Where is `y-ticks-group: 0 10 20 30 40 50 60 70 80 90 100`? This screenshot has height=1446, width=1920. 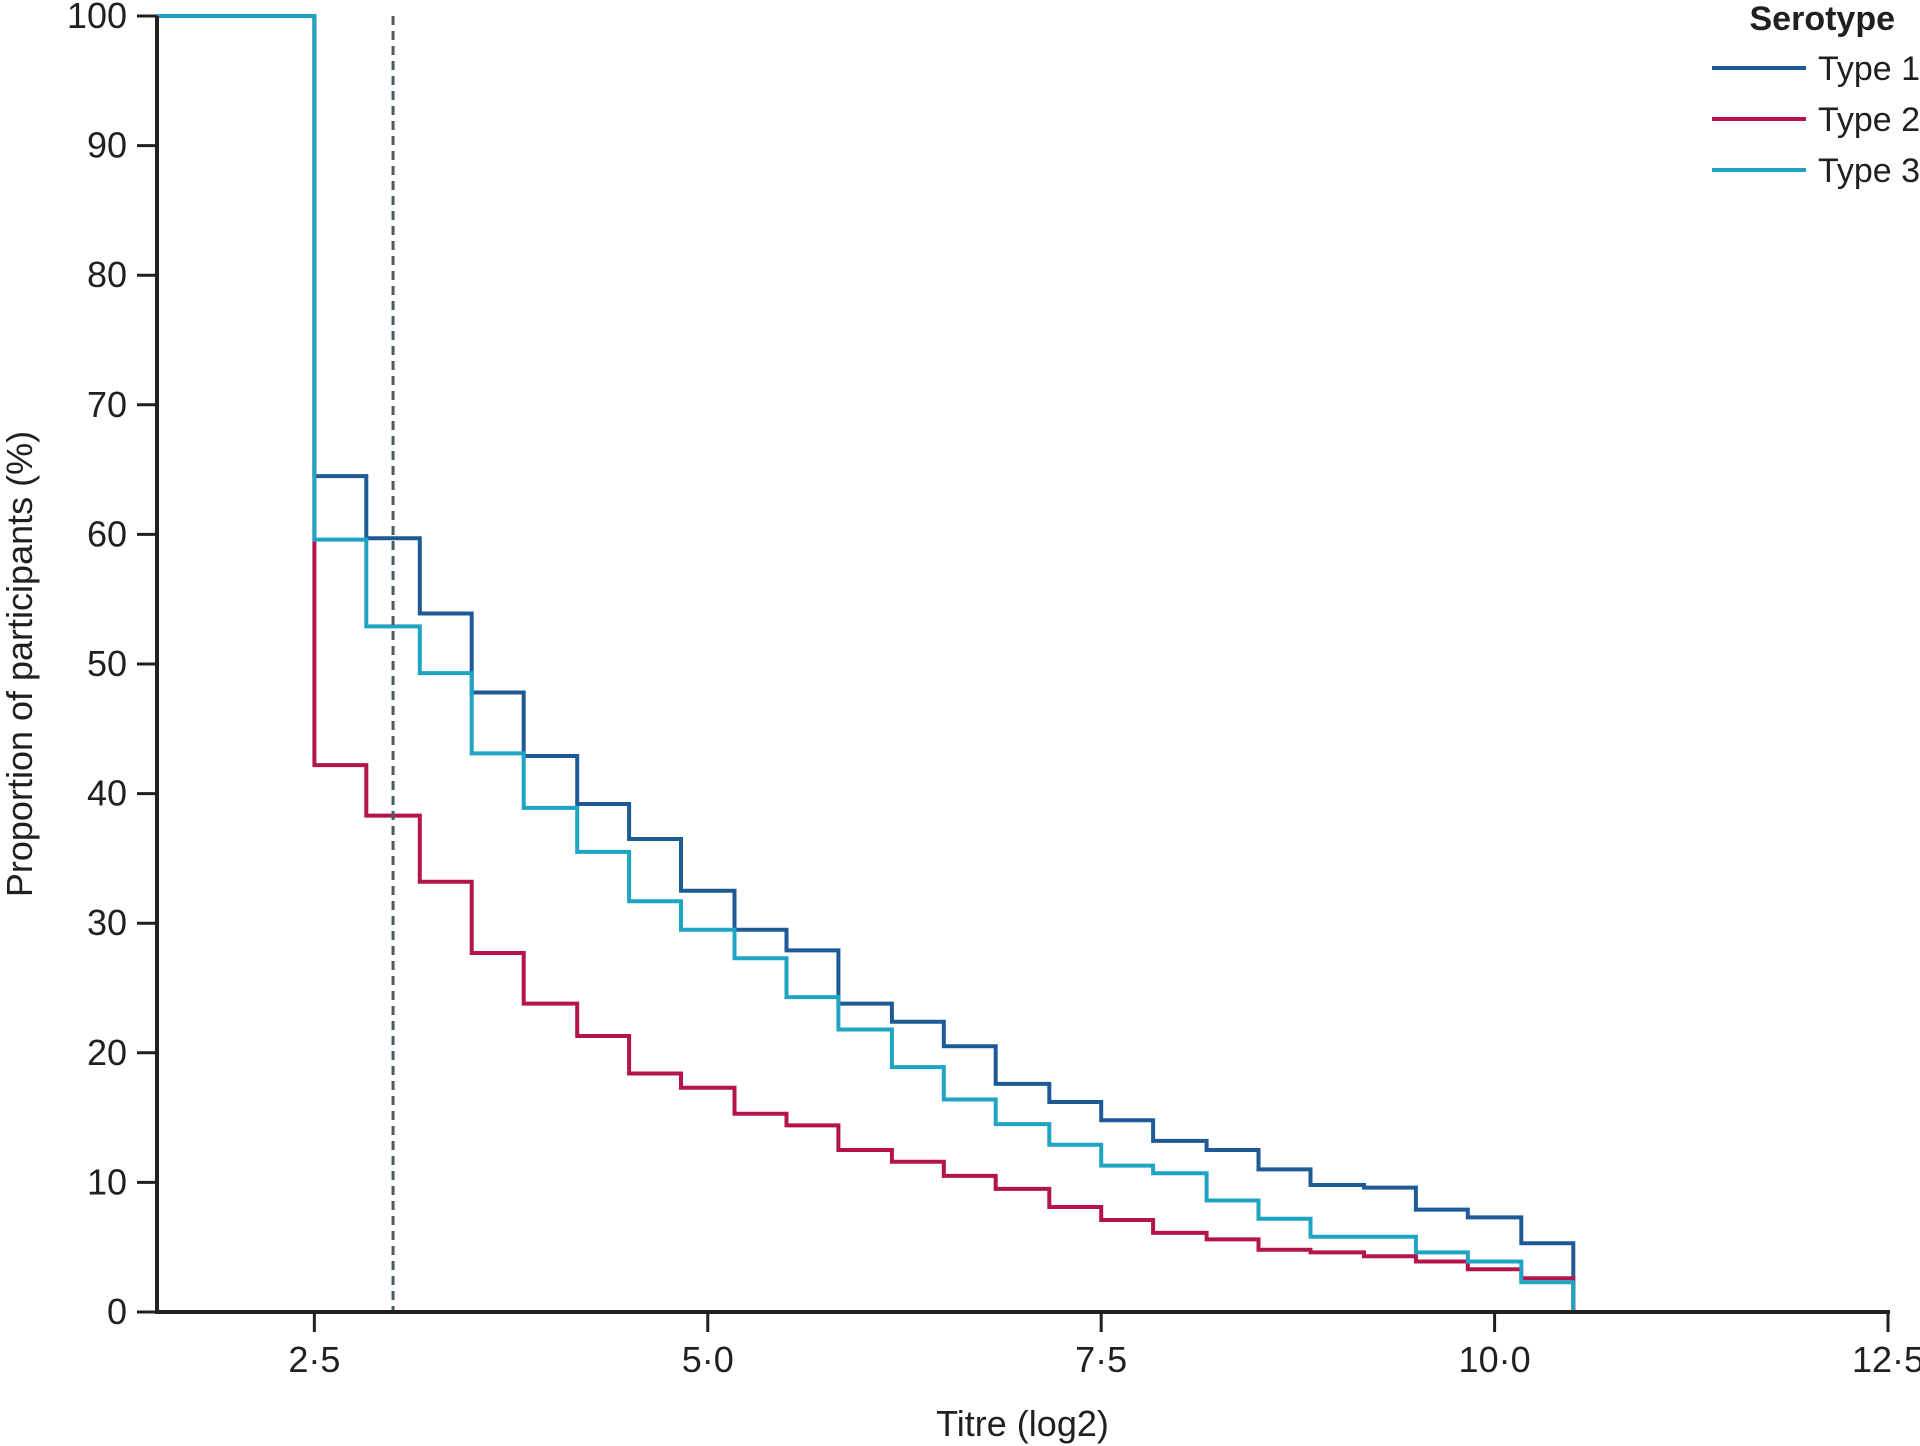
y-ticks-group: 0 10 20 30 40 50 60 70 80 90 100 is located at coordinates (112, 666).